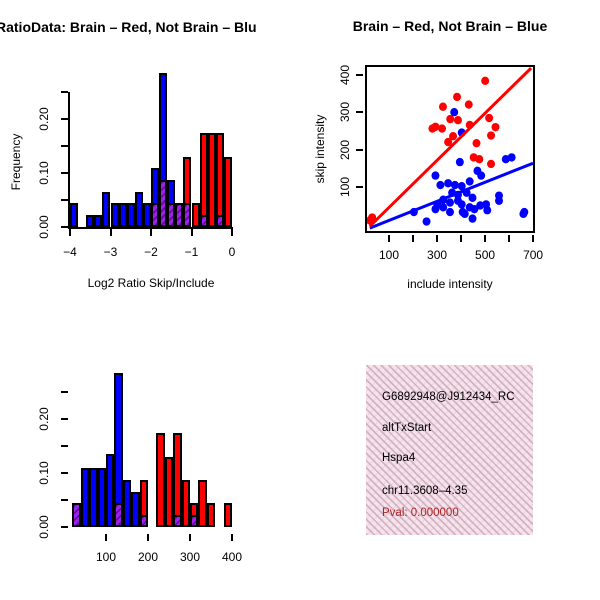  What do you see at coordinates (425, 491) in the screenshot?
I see `gene-locus: chr11.3608–4.35` at bounding box center [425, 491].